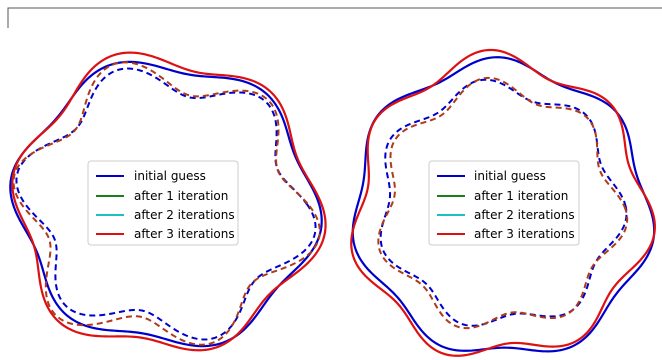 Image resolution: width=662 pixels, height=360 pixels. I want to click on left-legend-label-iter2: after 2 iterations, so click(184, 215).